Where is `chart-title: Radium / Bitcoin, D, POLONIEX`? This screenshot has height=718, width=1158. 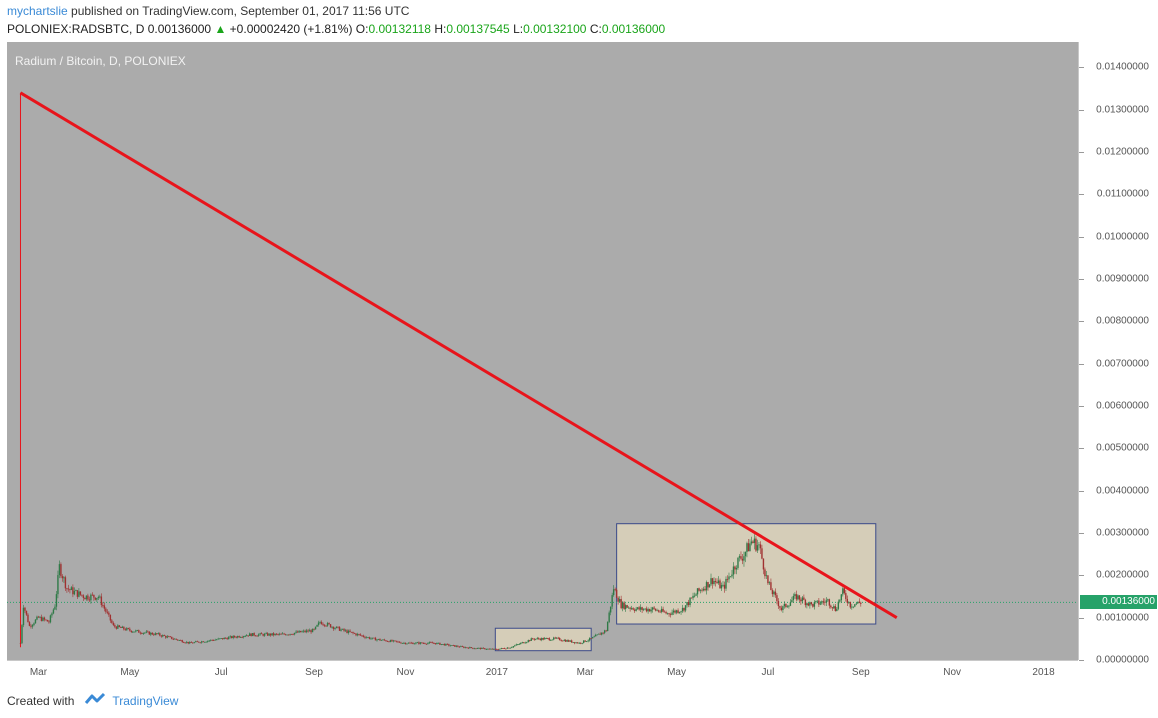 chart-title: Radium / Bitcoin, D, POLONIEX is located at coordinates (100, 61).